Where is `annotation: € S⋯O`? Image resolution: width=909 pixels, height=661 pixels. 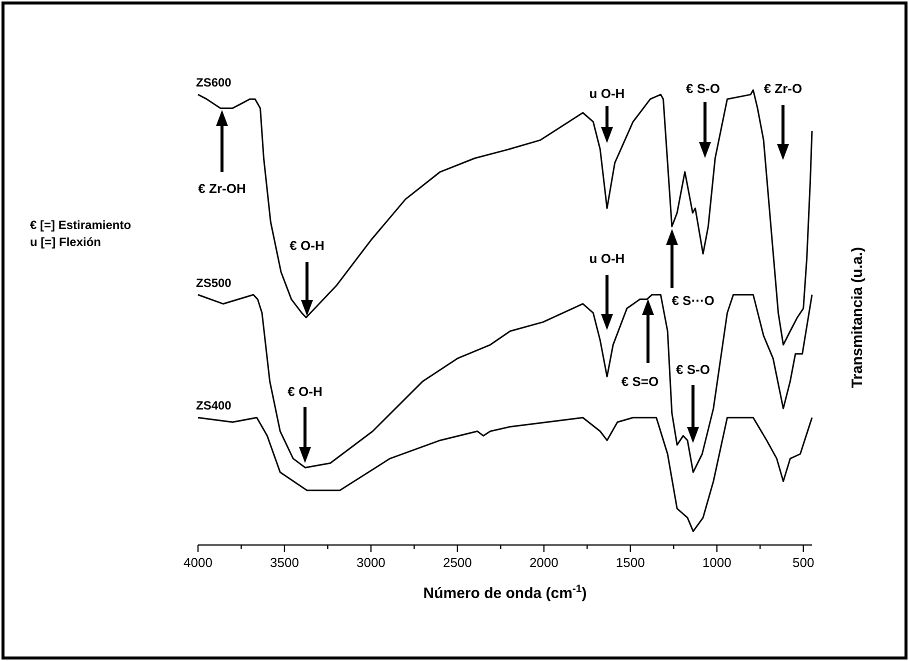 annotation: € S⋯O is located at coordinates (693, 300).